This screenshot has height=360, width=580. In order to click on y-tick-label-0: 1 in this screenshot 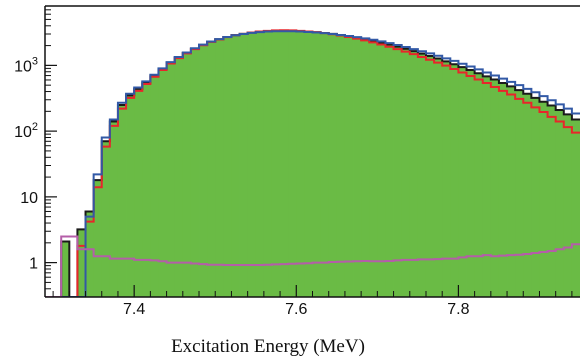, I will do `click(33, 264)`.